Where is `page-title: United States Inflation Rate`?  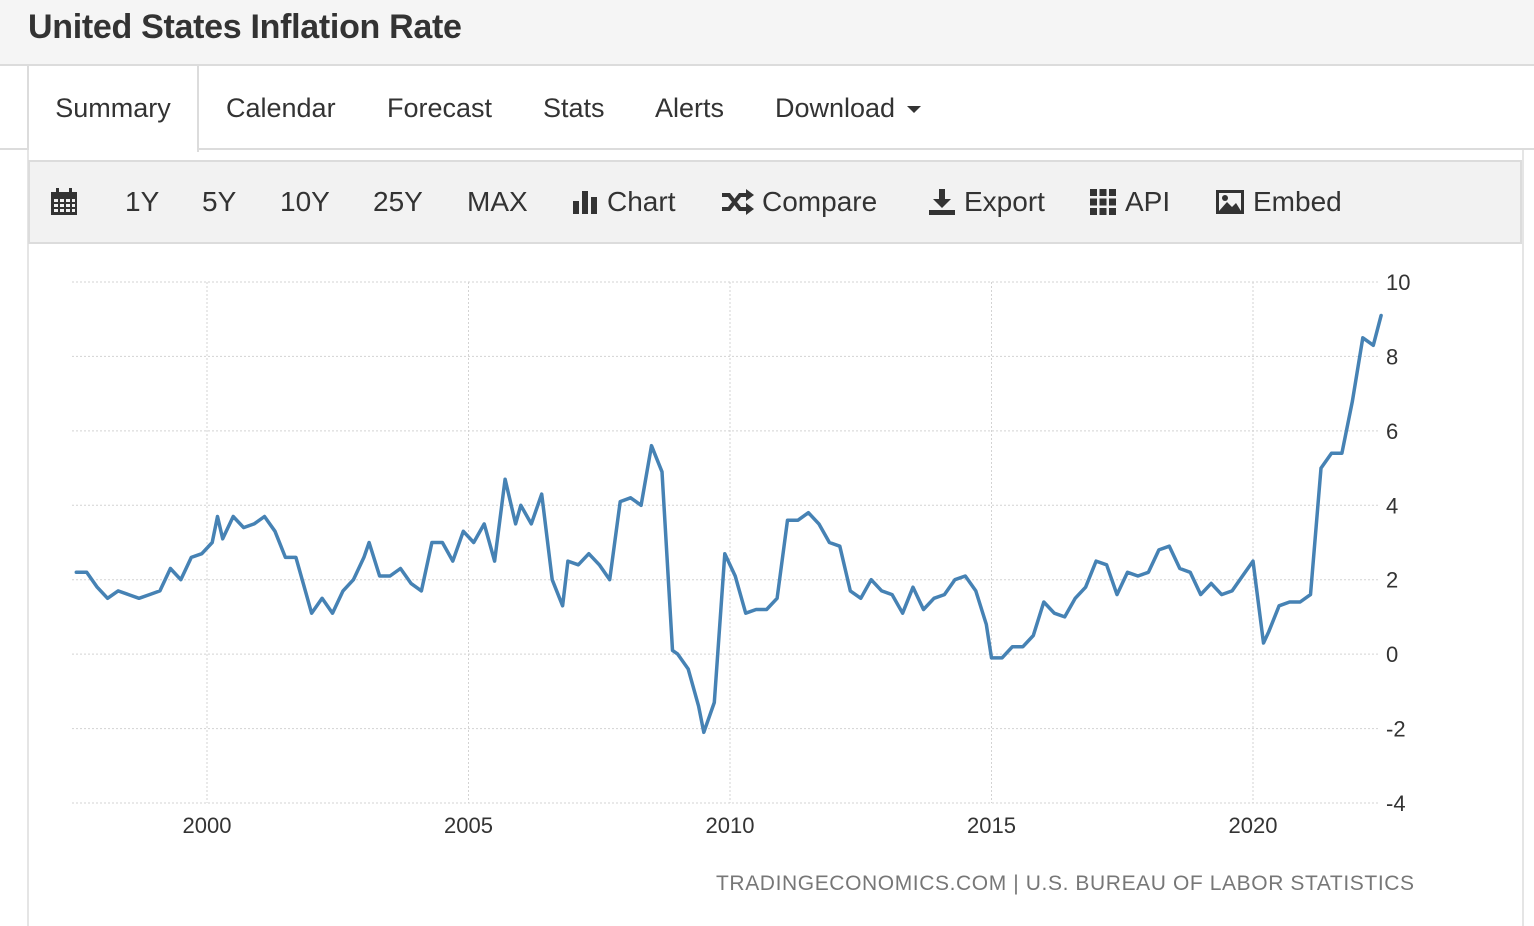
page-title: United States Inflation Rate is located at coordinates (245, 27).